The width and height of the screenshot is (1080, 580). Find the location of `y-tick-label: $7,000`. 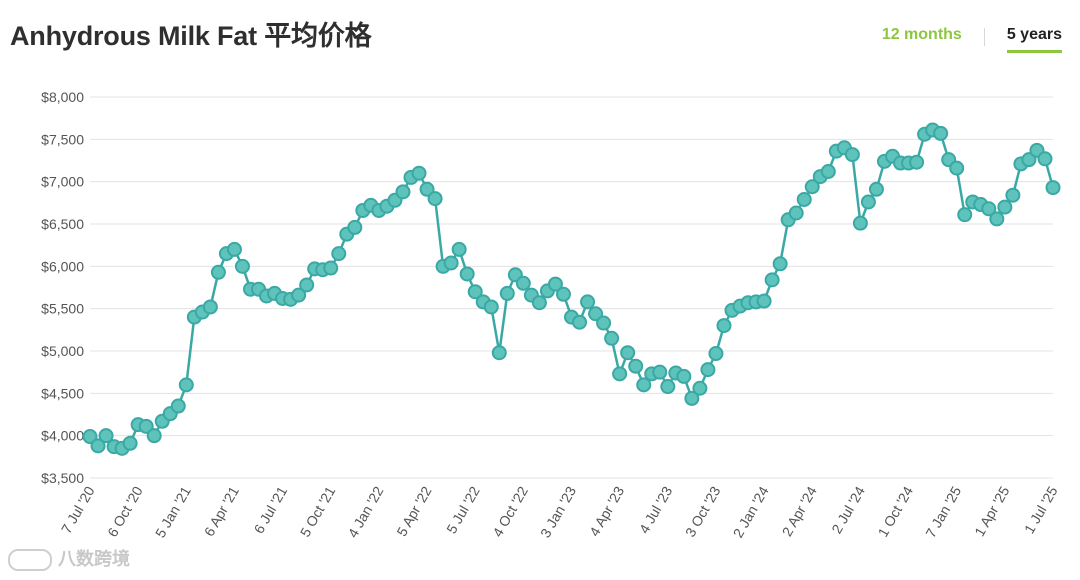

y-tick-label: $7,000 is located at coordinates (62, 182).